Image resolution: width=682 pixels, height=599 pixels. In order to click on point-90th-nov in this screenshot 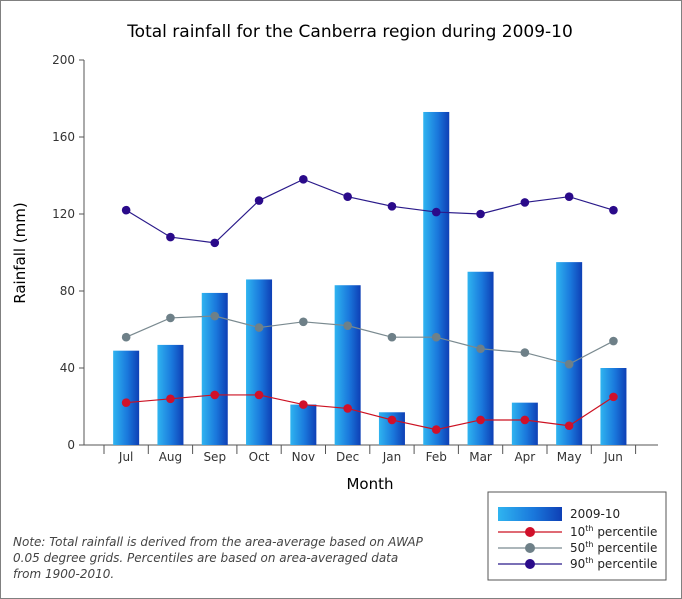, I will do `click(303, 179)`.